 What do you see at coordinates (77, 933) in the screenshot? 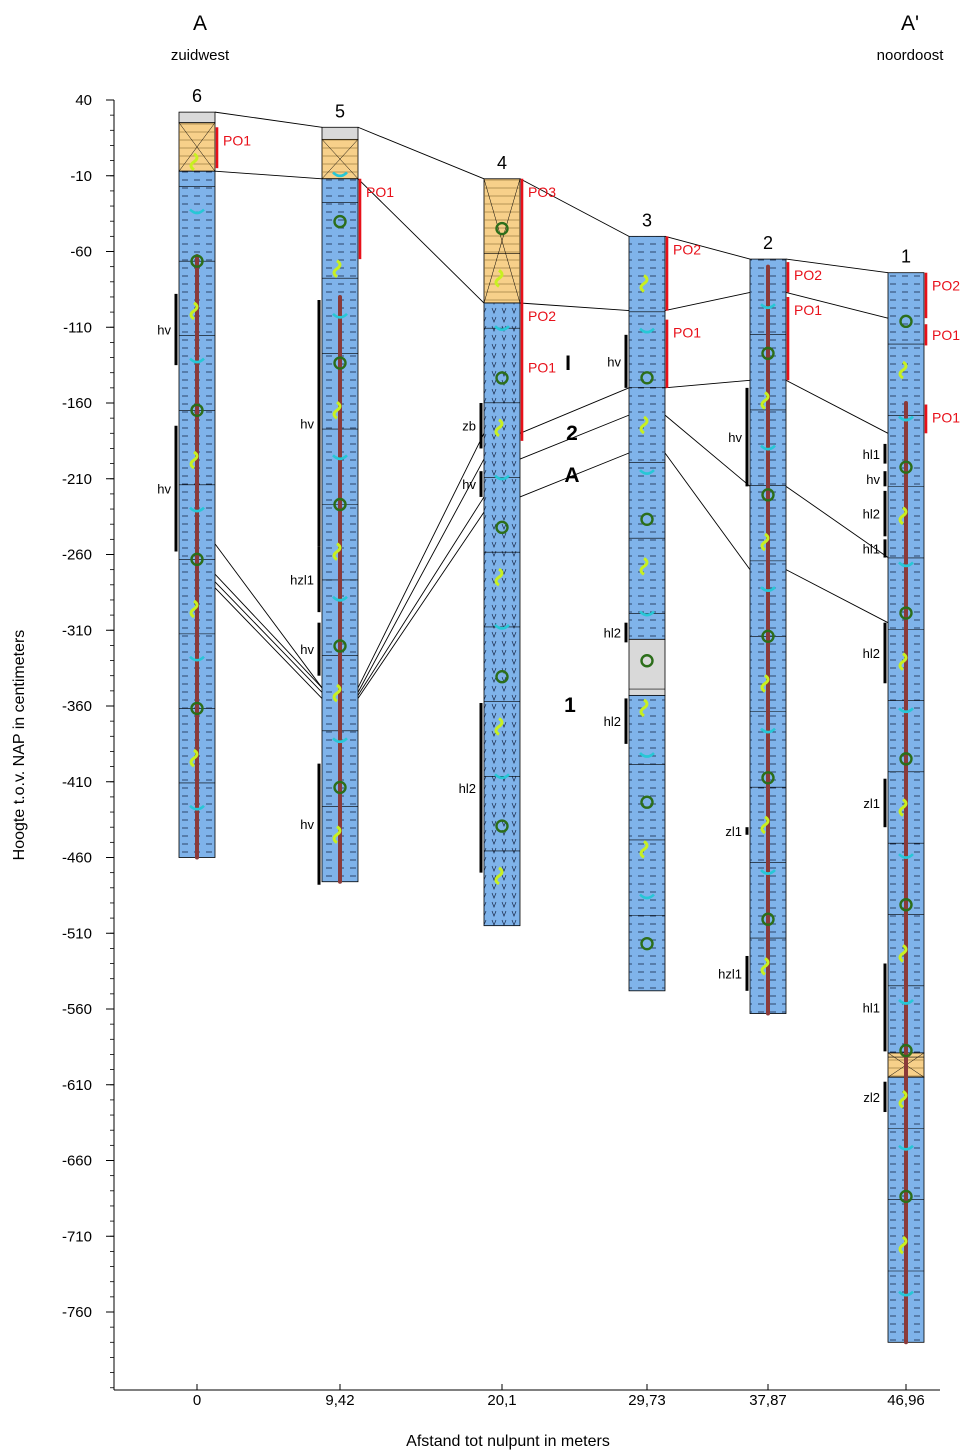
I see `y-tick-label: -510` at bounding box center [77, 933].